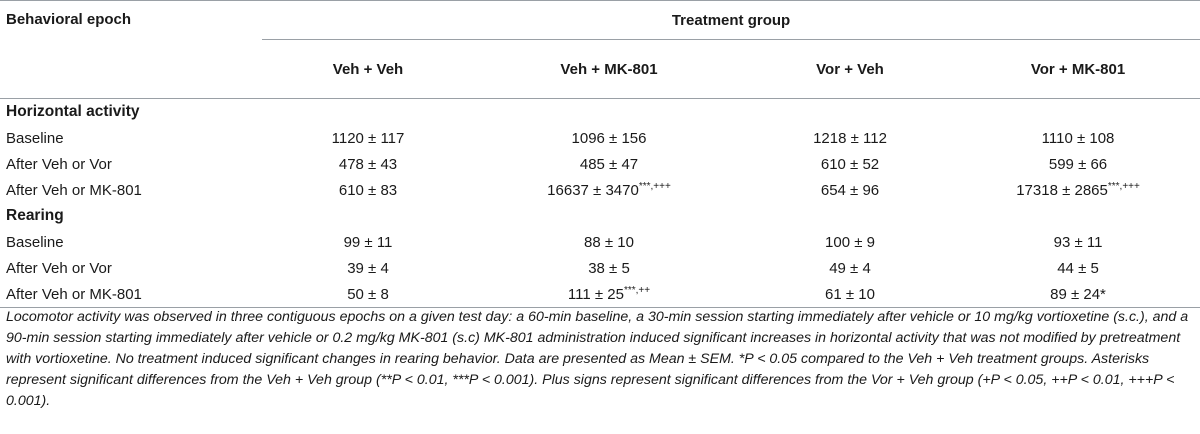  I want to click on cell-value: 610 ± 83, so click(368, 190).